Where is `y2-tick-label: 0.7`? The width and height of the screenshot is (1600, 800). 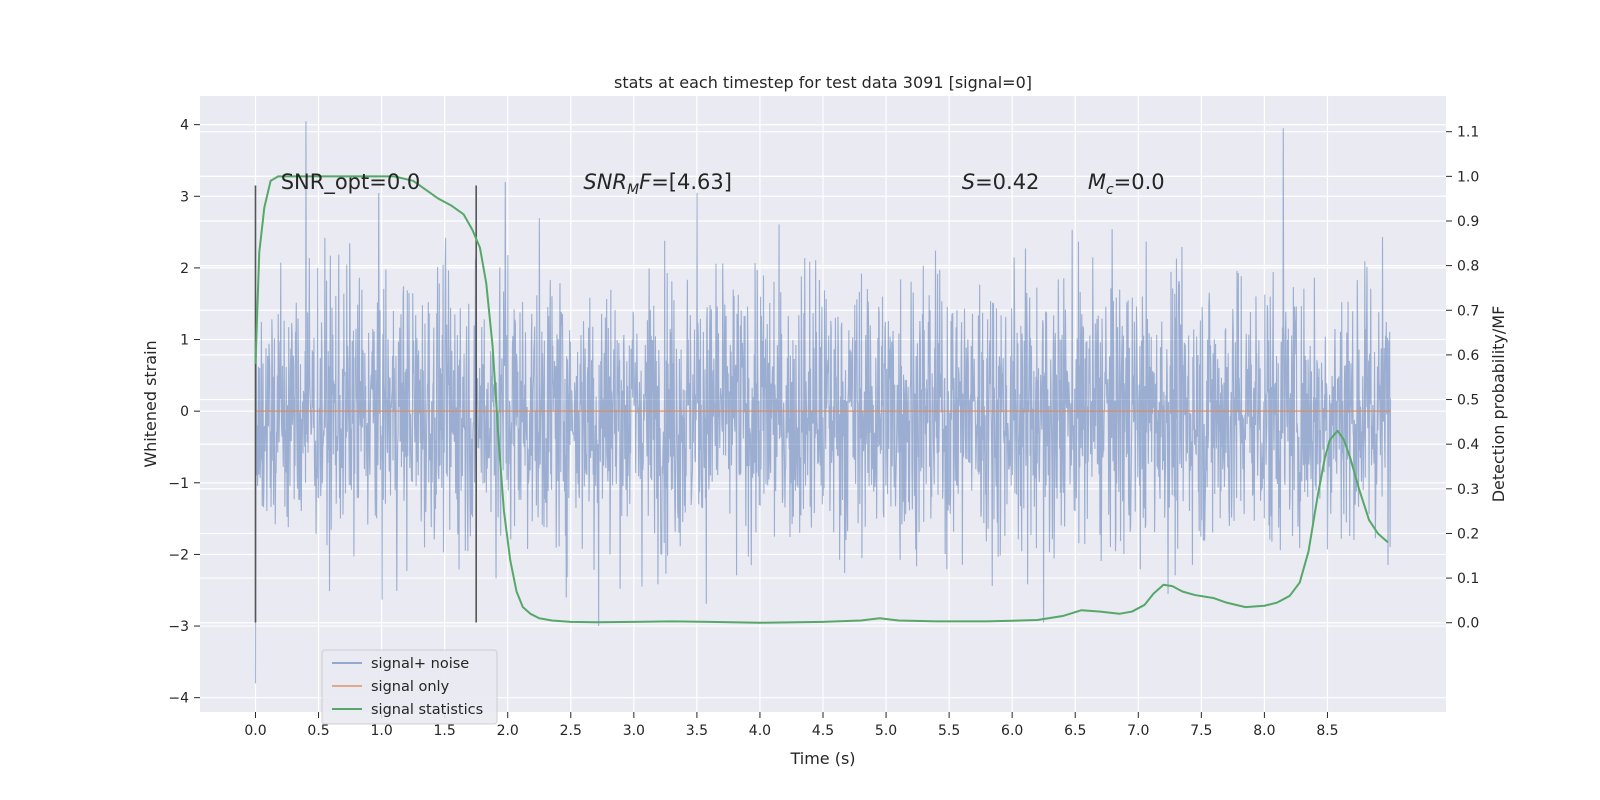 y2-tick-label: 0.7 is located at coordinates (1468, 311).